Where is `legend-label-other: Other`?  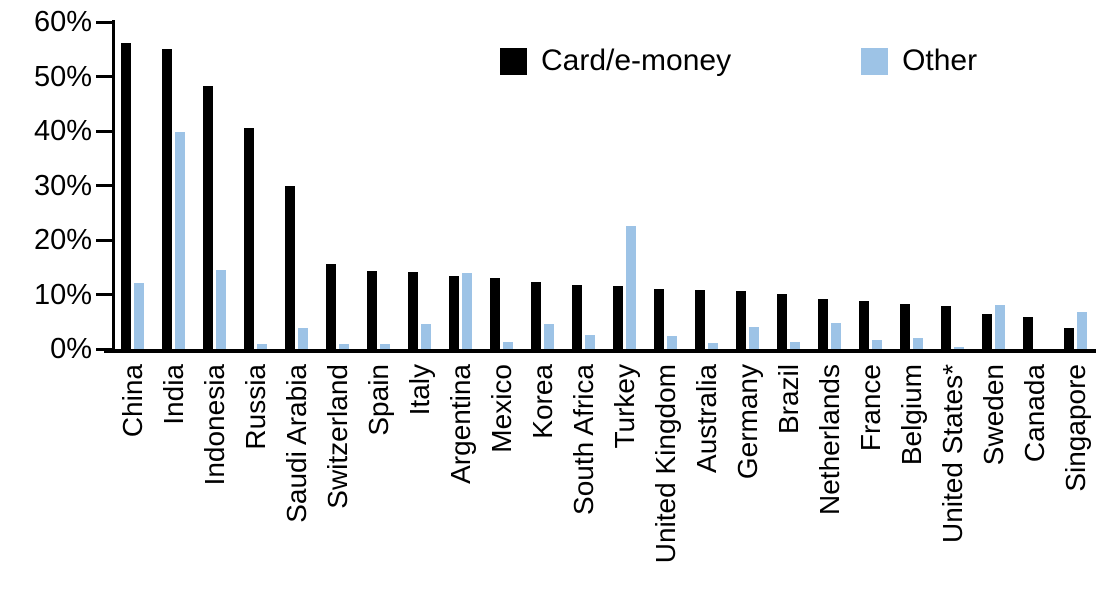
legend-label-other: Other is located at coordinates (940, 60).